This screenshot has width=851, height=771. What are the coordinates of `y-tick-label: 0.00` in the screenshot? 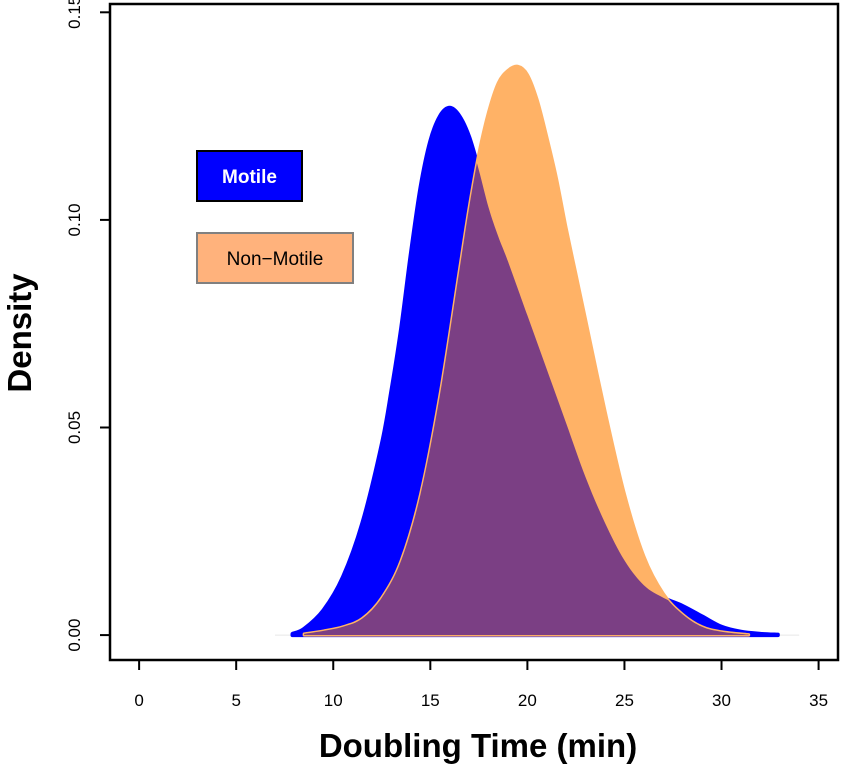 It's located at (74, 635).